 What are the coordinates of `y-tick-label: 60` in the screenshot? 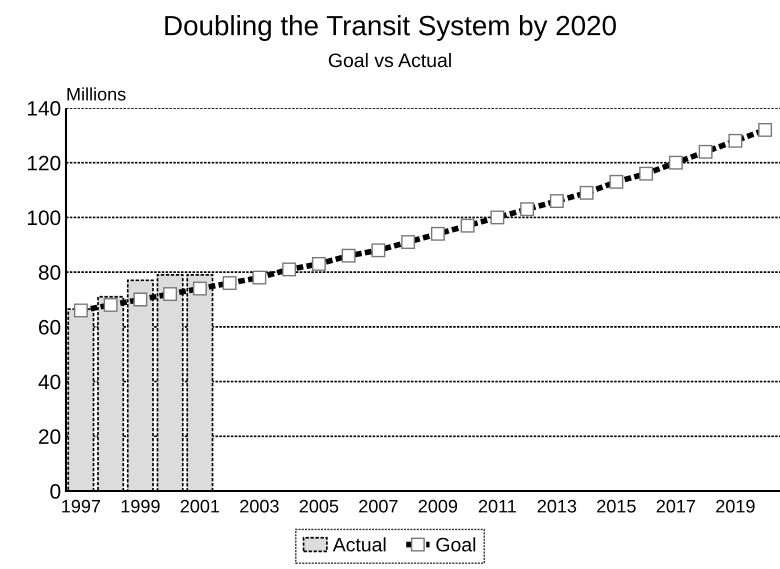 It's located at (49, 327).